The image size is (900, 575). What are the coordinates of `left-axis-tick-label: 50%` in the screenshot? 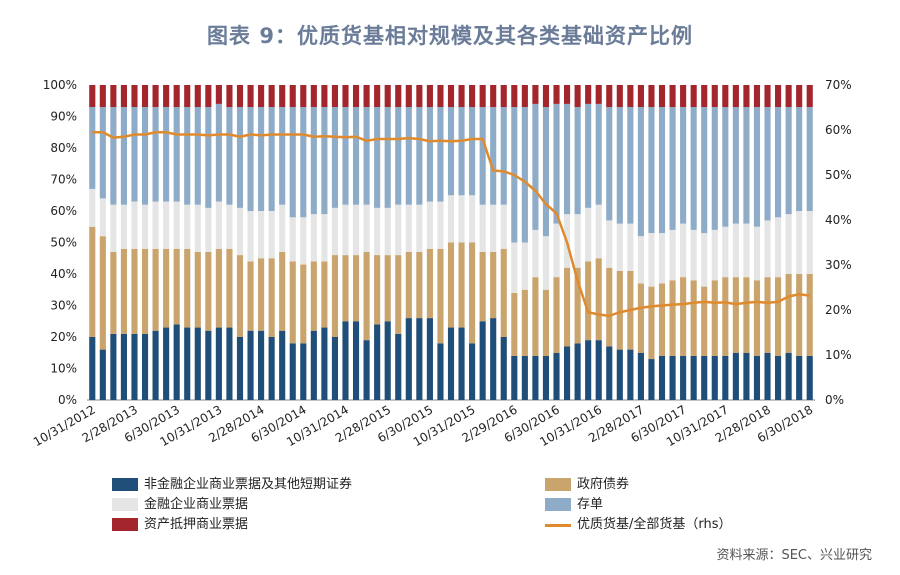 It's located at (63, 243).